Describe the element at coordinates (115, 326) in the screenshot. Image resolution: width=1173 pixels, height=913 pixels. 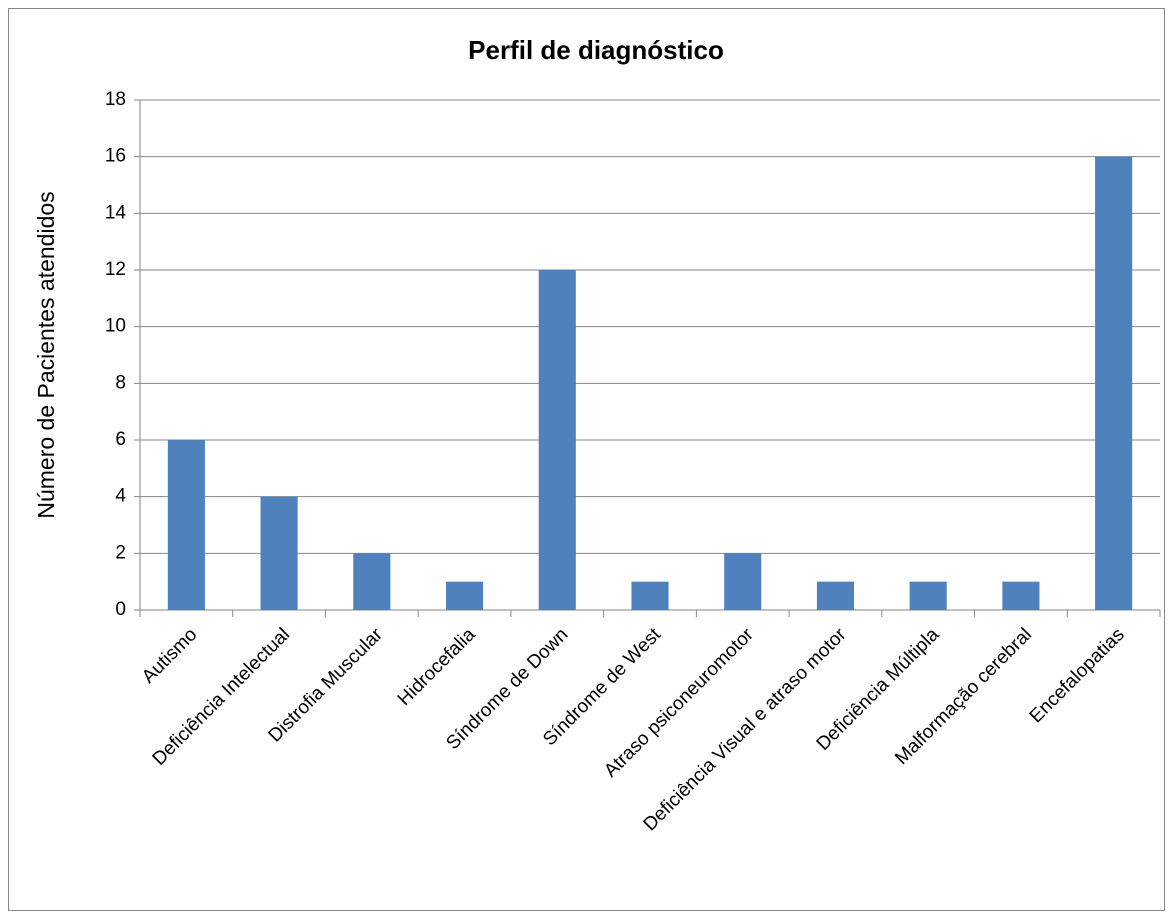
I see `y-tick-label: 10` at that location.